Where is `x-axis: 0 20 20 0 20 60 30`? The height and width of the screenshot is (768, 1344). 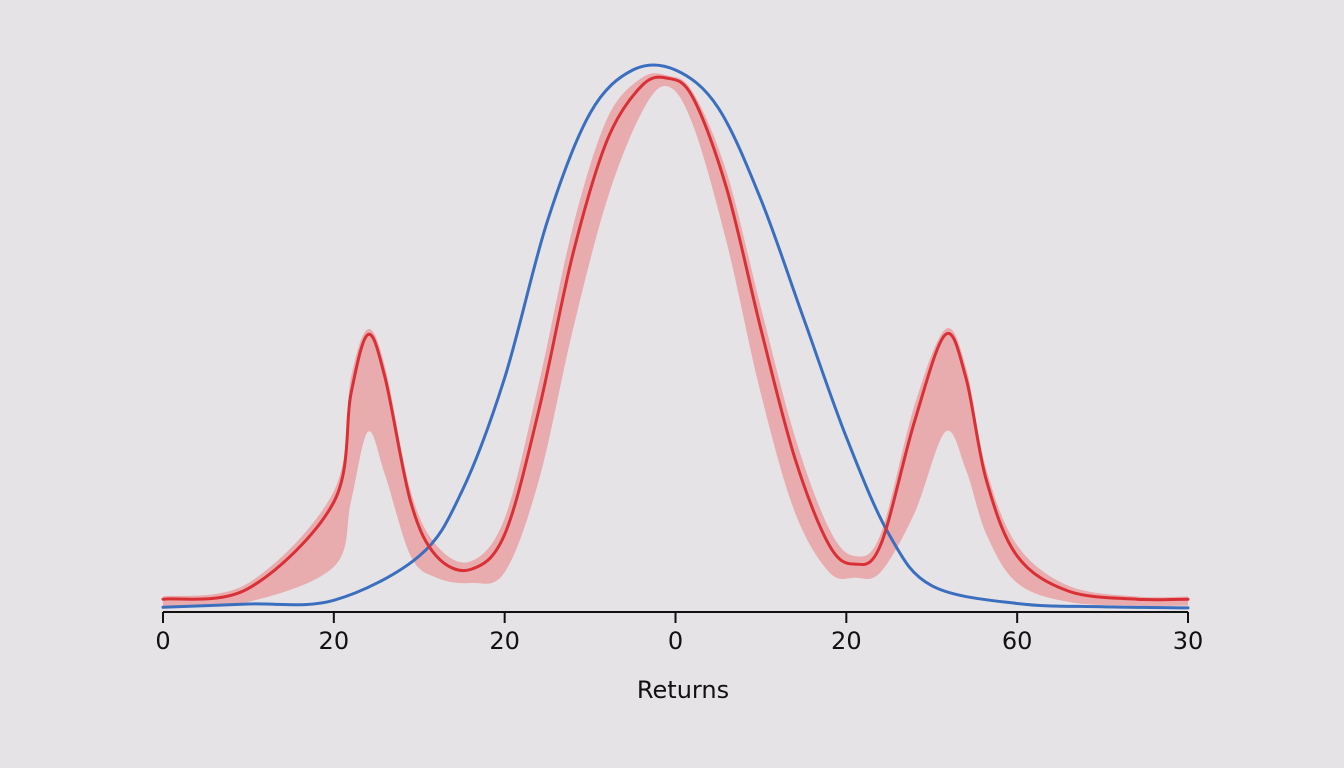 x-axis: 0 20 20 0 20 60 30 is located at coordinates (679, 633).